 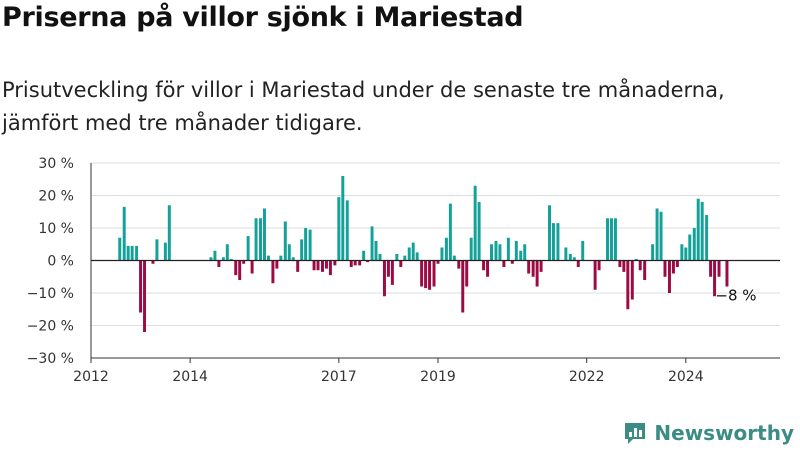 I want to click on y-tick-label: −30 %, so click(x=50, y=359).